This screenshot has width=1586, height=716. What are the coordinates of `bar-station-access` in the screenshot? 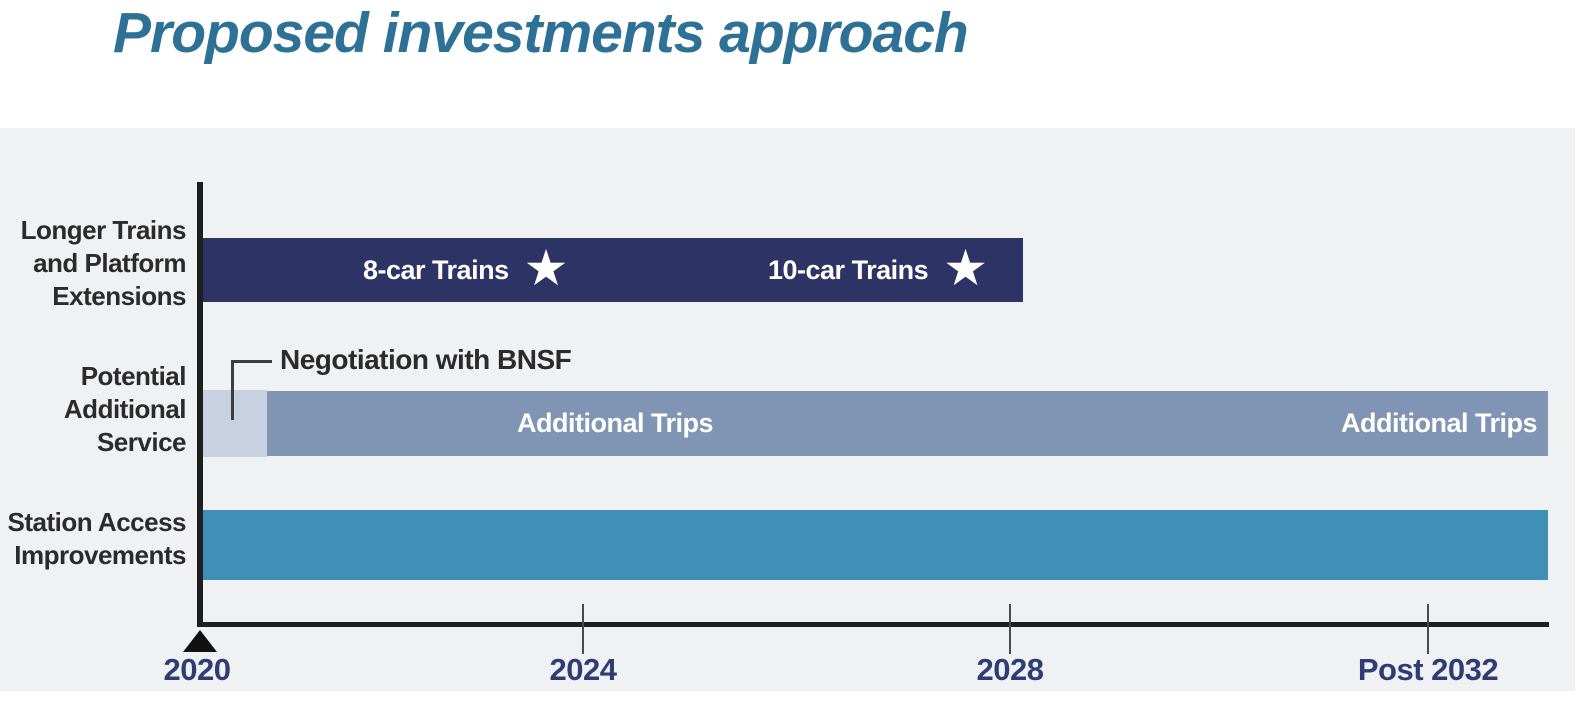 It's located at (874, 545).